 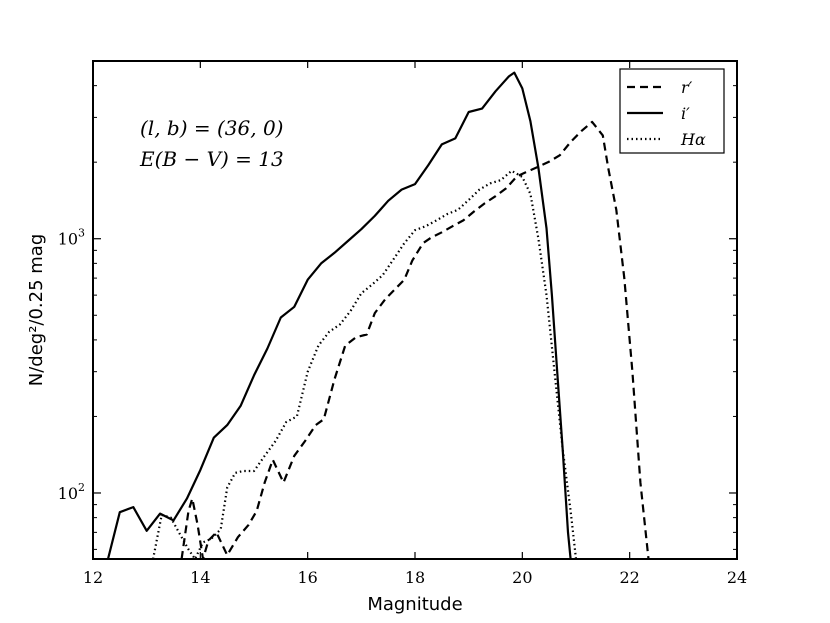 I want to click on y-tick-label: 10², so click(x=71, y=492).